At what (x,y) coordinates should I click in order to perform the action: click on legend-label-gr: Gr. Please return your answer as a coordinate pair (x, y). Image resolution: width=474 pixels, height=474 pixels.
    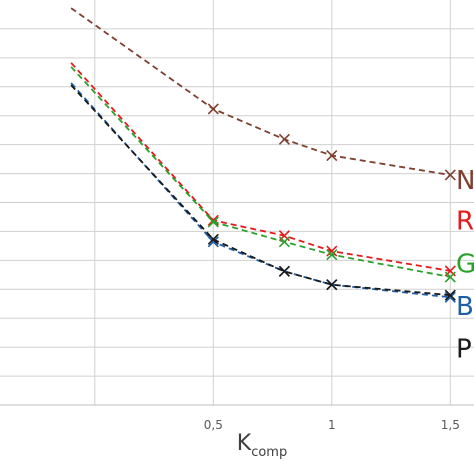
    Looking at the image, I should click on (465, 264).